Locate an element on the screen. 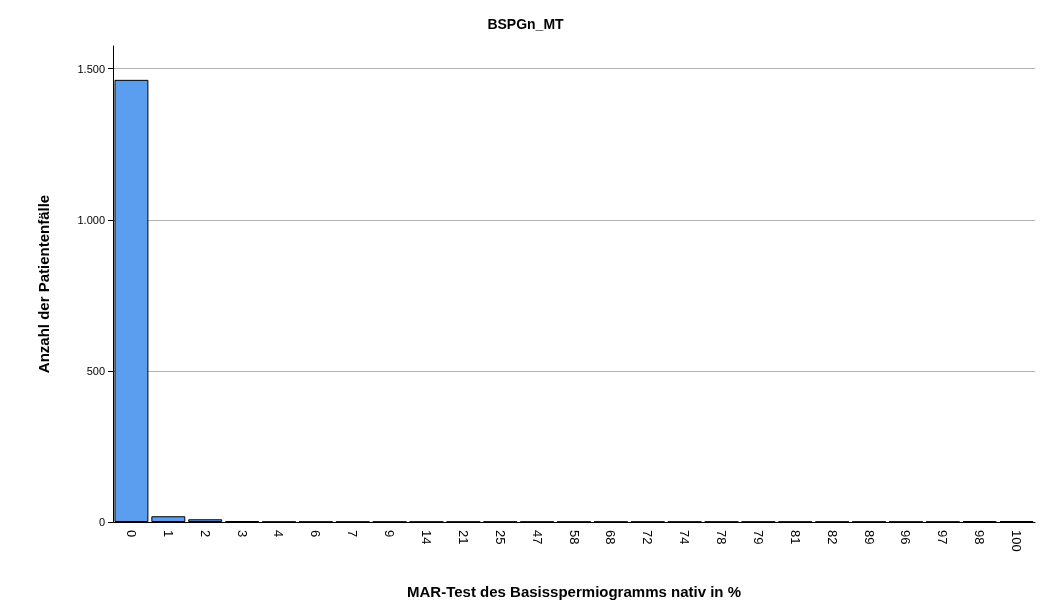 This screenshot has height=614, width=1051. x-tick-label: 2 is located at coordinates (205, 534).